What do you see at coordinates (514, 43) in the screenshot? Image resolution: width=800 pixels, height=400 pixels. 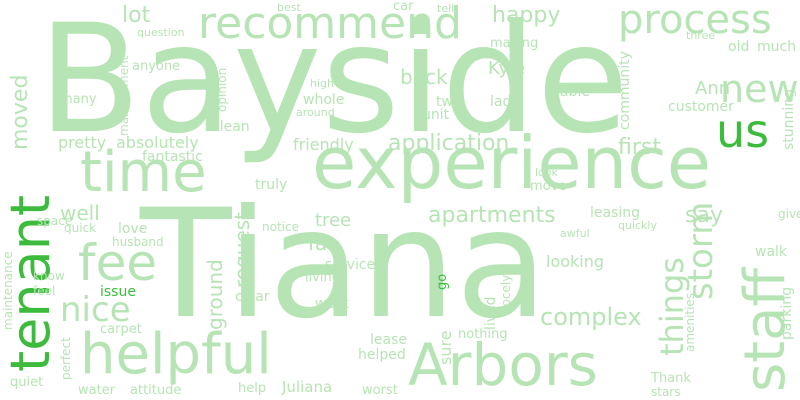 I see `word-making: making` at bounding box center [514, 43].